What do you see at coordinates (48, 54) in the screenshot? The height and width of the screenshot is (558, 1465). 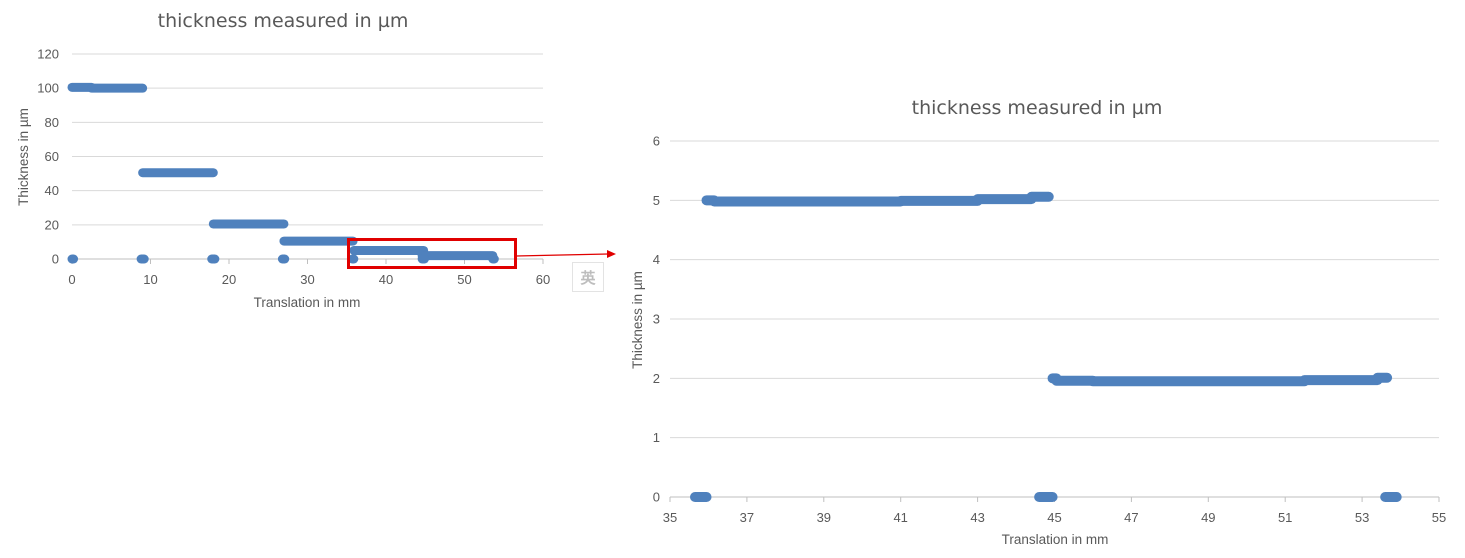 I see `y-tick-label: 120` at bounding box center [48, 54].